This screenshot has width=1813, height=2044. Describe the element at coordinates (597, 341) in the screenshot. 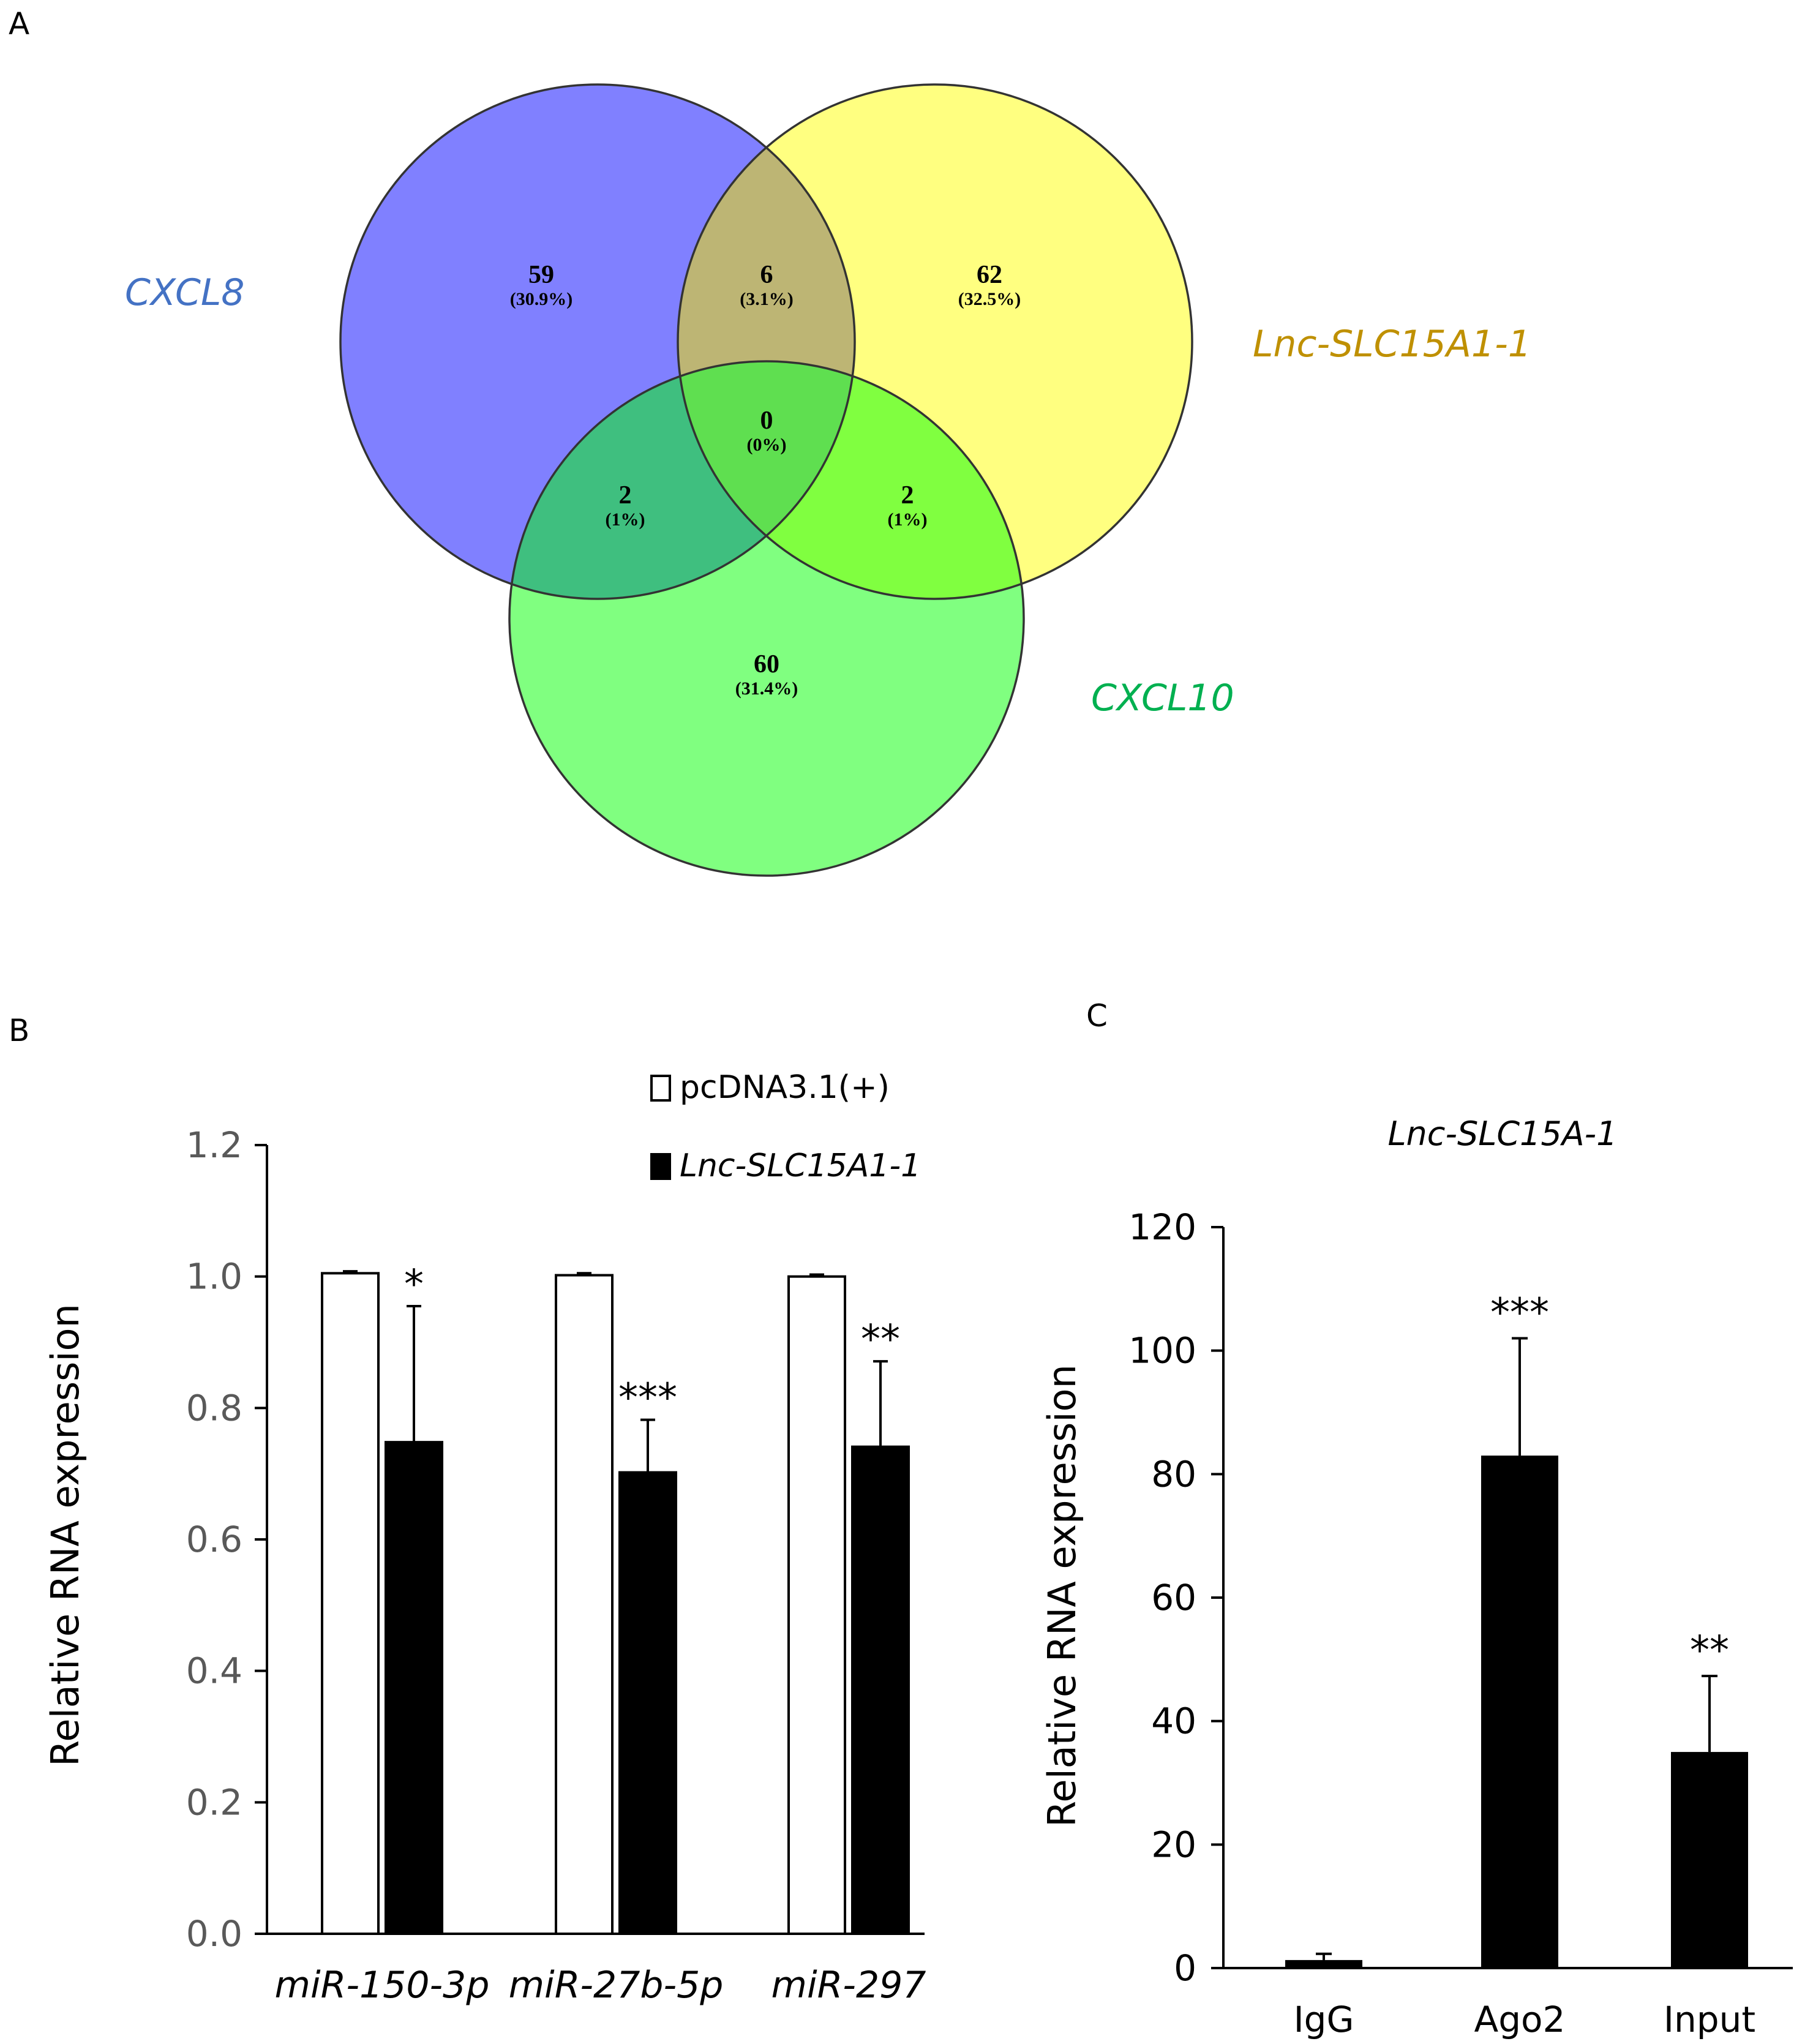

I see `venn-outline-cxcl8` at that location.